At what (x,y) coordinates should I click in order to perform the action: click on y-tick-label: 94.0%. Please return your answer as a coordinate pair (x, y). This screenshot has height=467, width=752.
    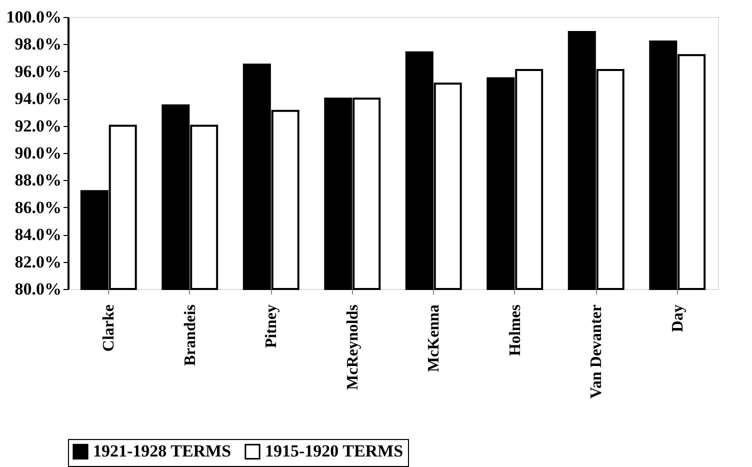
    Looking at the image, I should click on (38, 98).